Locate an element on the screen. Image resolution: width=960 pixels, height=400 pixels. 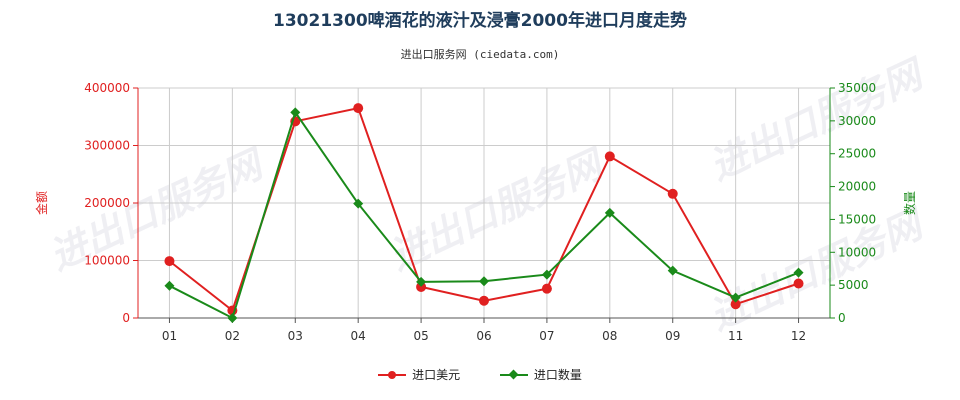
y-right-tick-label: 15000 is located at coordinates (857, 219).